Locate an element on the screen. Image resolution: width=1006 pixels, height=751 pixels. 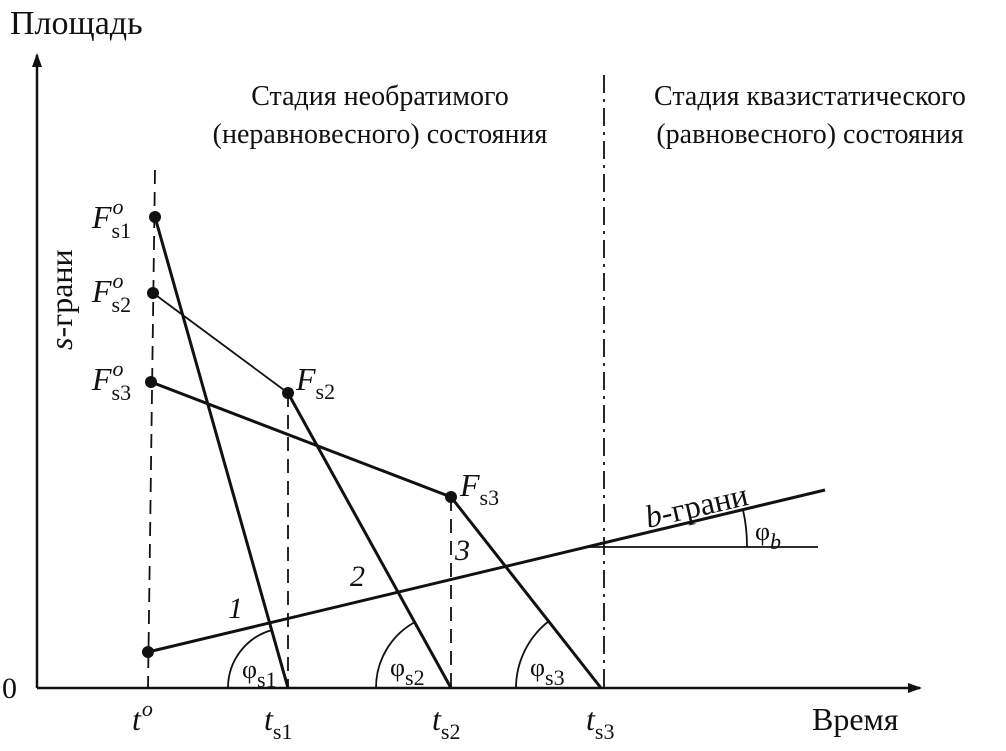
time-label: ts3 is located at coordinates (600, 722).